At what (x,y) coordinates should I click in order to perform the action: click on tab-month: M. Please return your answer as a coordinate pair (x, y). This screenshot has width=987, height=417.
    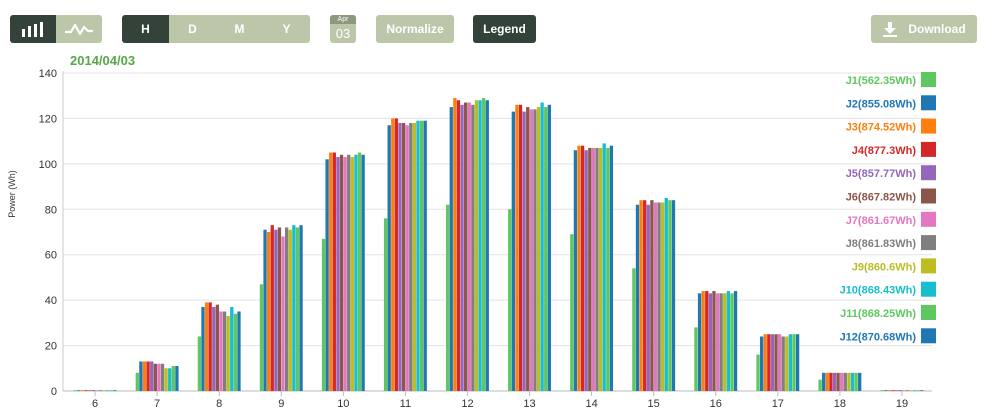
    Looking at the image, I should click on (239, 29).